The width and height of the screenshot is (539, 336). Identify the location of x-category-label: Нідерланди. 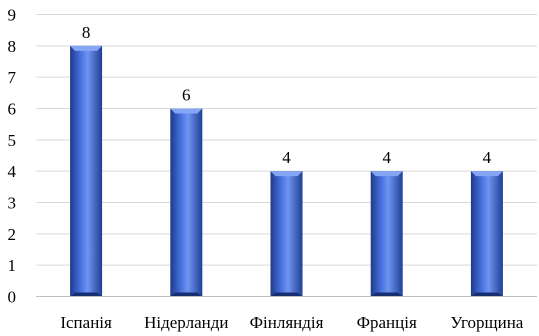
(186, 322).